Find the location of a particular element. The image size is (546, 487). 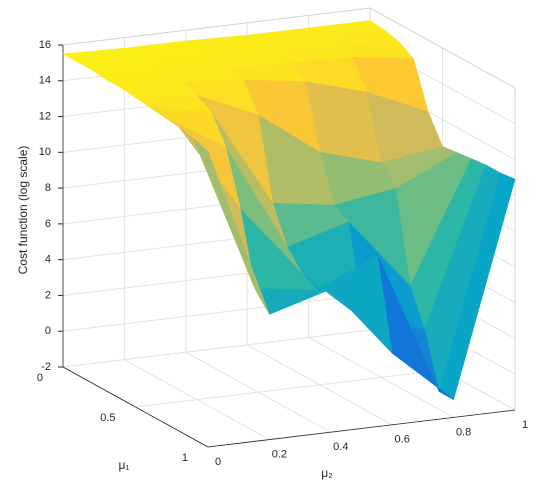

z-tick-label: 0 is located at coordinates (48, 331).